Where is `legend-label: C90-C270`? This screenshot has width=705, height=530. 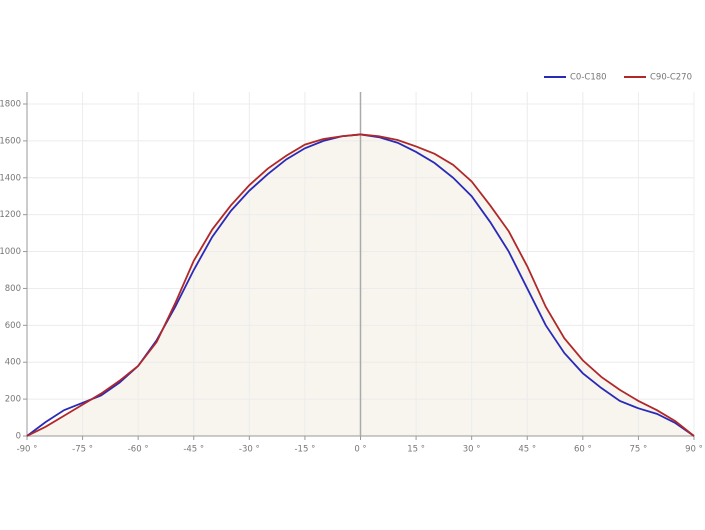 legend-label: C90-C270 is located at coordinates (671, 78).